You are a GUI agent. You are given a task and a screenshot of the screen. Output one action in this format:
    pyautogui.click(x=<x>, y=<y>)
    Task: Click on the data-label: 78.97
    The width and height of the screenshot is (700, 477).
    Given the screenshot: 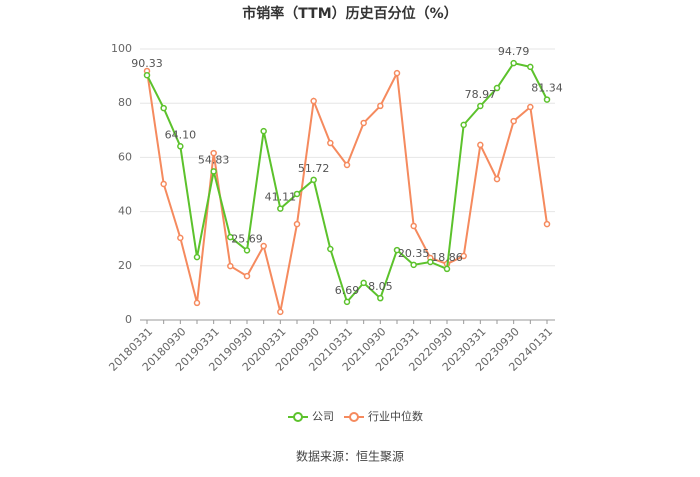 What is the action you would take?
    pyautogui.click(x=481, y=94)
    